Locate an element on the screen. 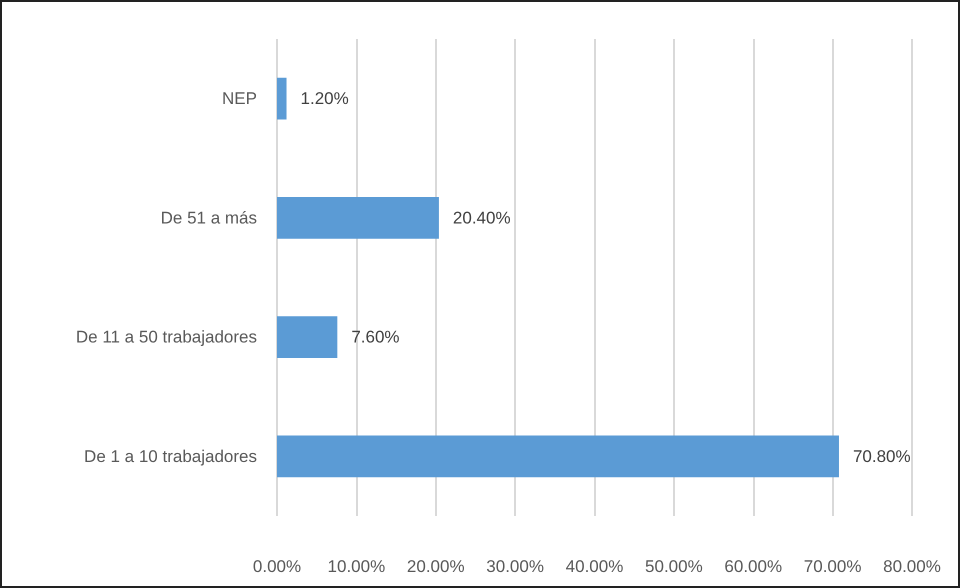  data-label: 1.20% is located at coordinates (324, 98).